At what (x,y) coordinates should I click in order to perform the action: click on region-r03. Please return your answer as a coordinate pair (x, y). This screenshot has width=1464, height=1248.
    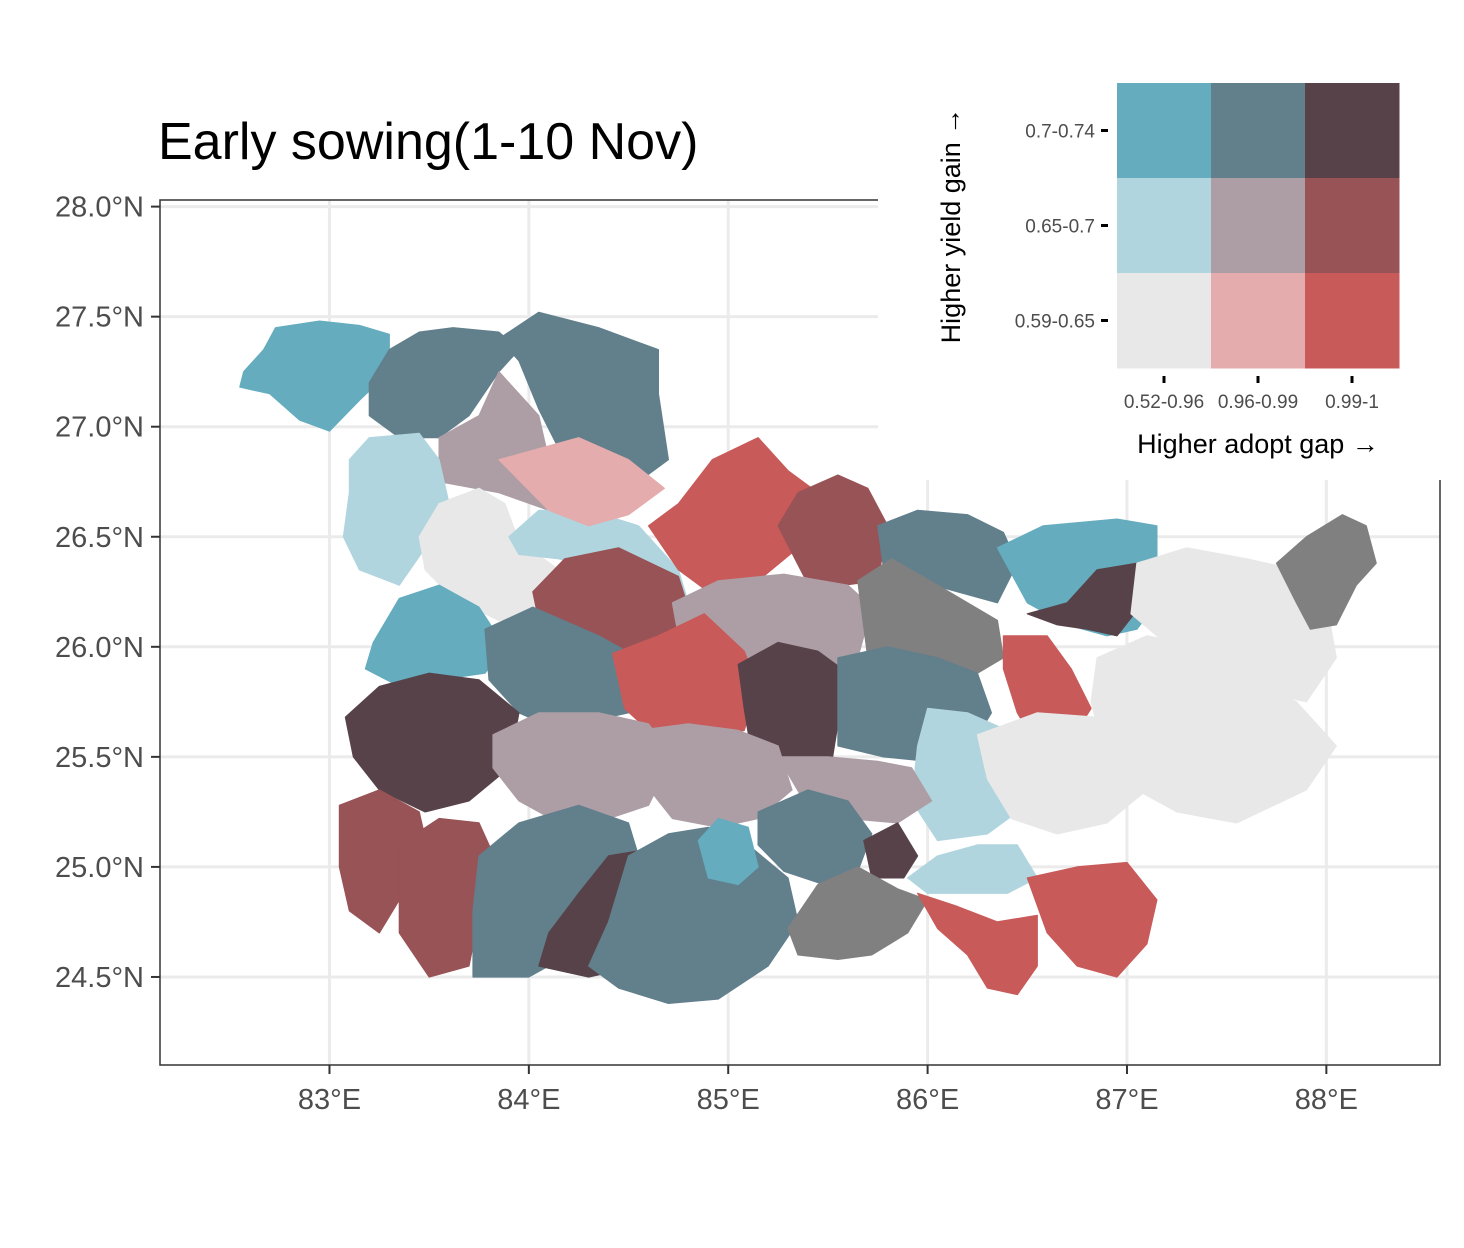
    Looking at the image, I should click on (583, 400).